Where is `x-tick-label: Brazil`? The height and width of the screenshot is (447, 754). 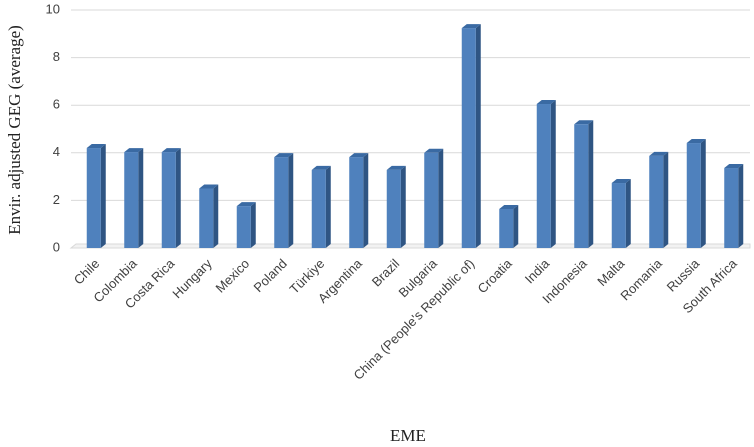 x-tick-label: Brazil is located at coordinates (386, 273).